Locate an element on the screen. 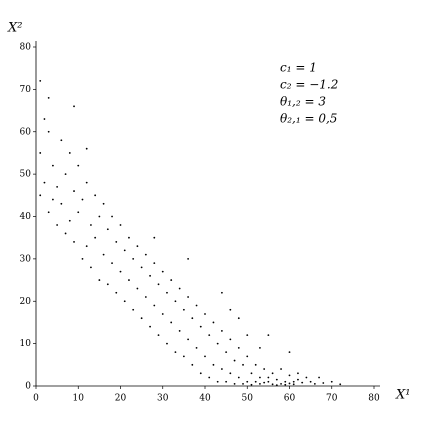 Image resolution: width=427 pixels, height=427 pixels. x-tick-label: 80 is located at coordinates (374, 399).